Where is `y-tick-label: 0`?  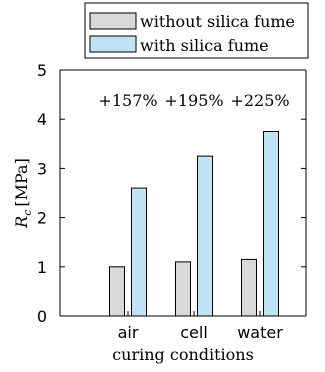 y-tick-label: 0 is located at coordinates (42, 316).